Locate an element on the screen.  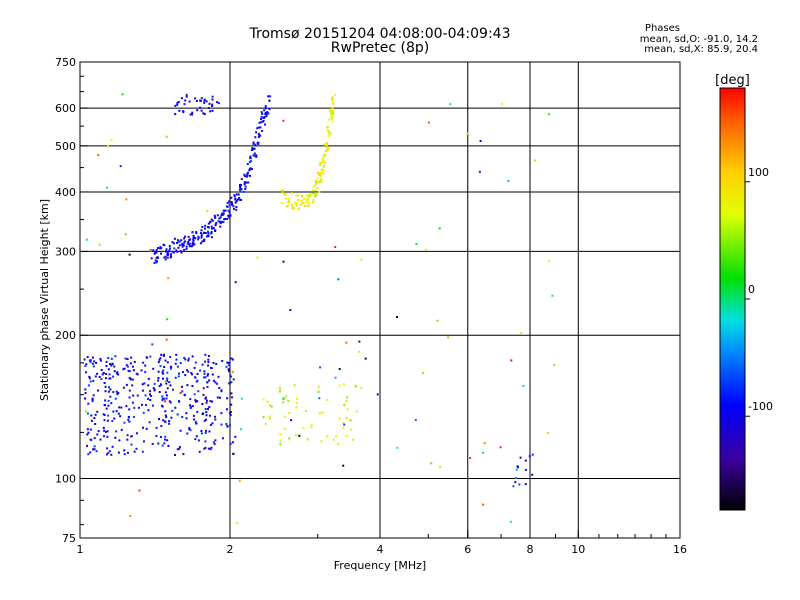
x-tick-label-6: 6 is located at coordinates (467, 549).